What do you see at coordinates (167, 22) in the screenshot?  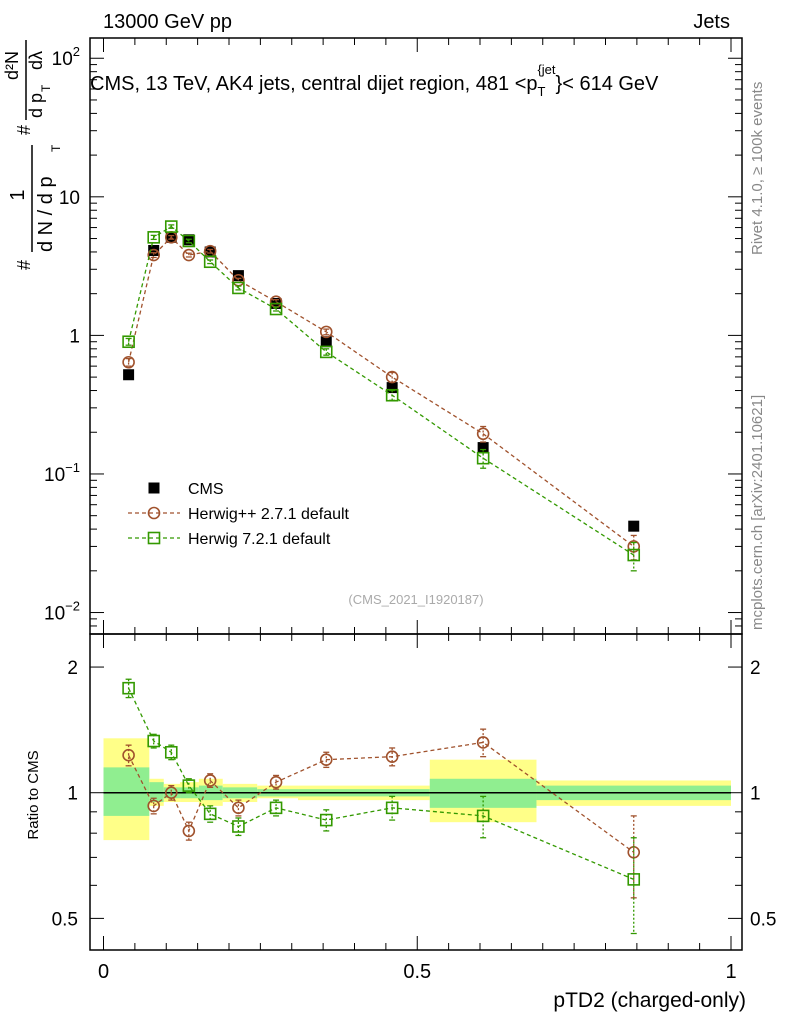 I see `header-left: 13000 GeV pp` at bounding box center [167, 22].